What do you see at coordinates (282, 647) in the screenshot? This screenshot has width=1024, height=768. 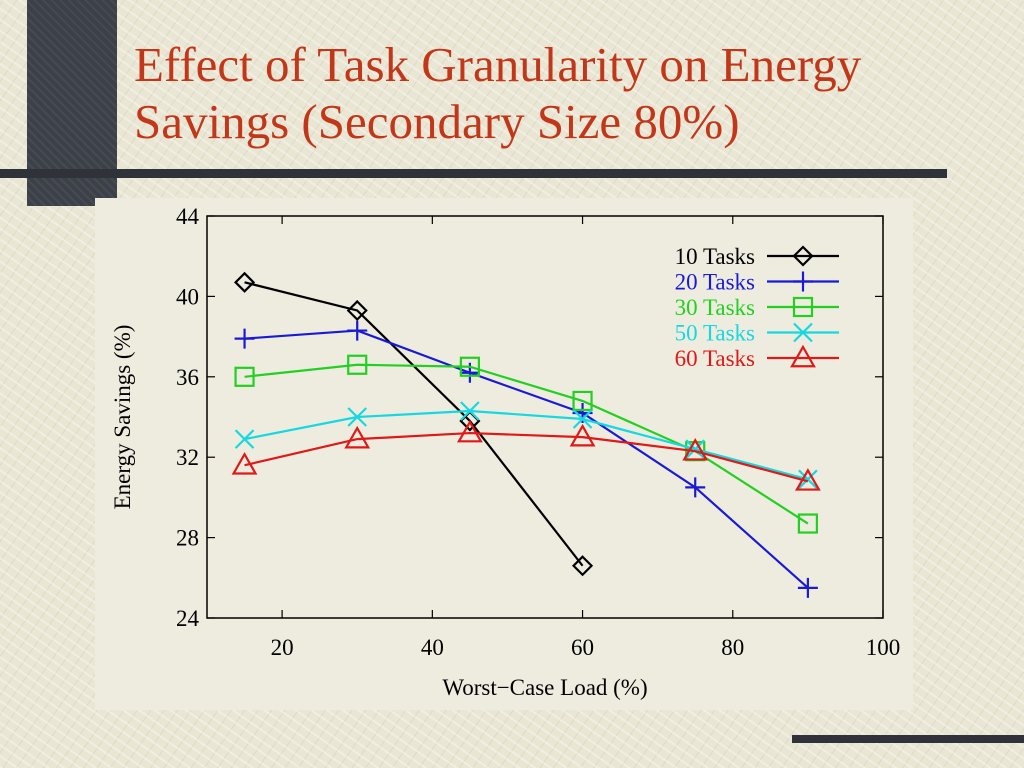 I see `x-tick-label: 20` at bounding box center [282, 647].